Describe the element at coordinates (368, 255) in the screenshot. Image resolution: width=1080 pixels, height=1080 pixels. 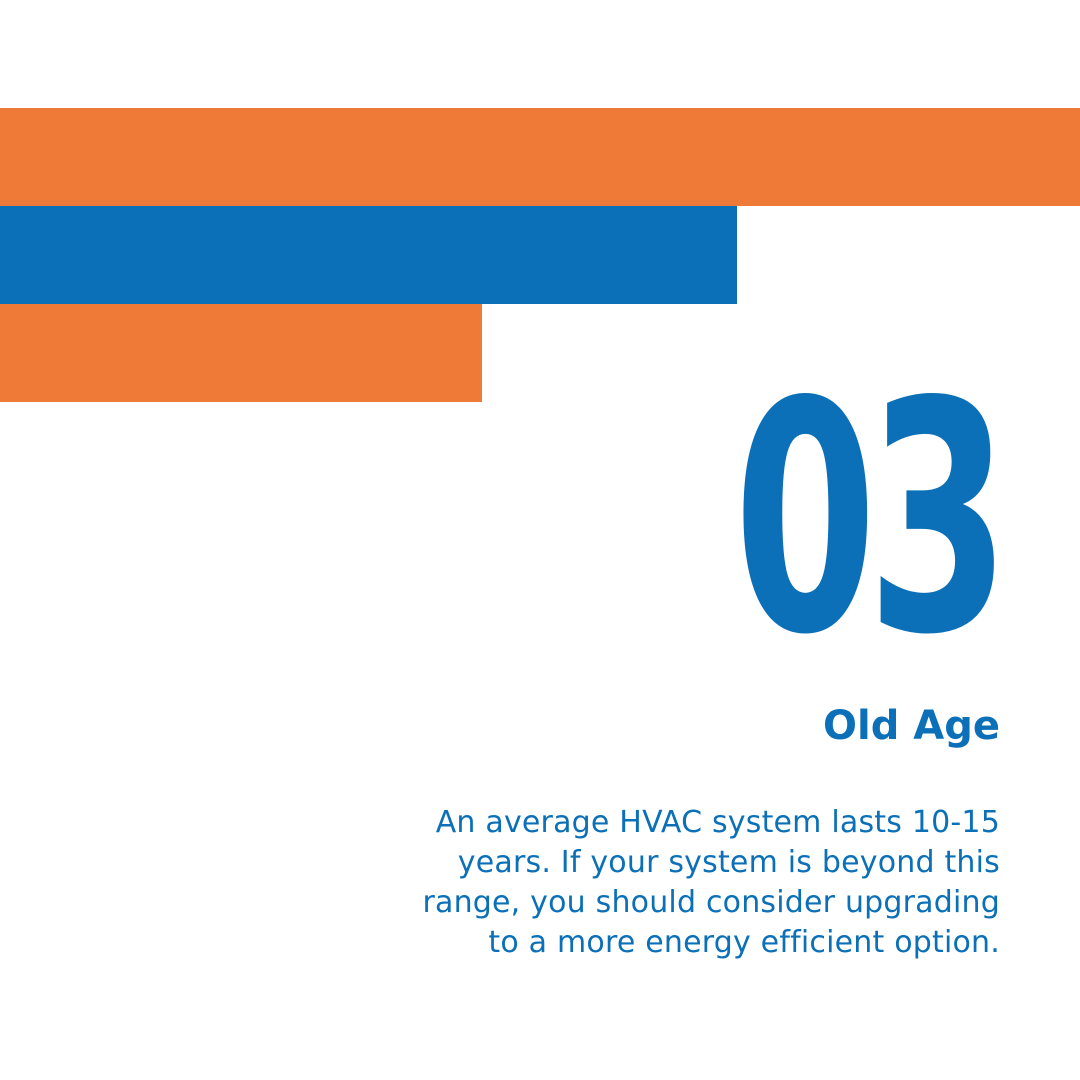
I see `decorative-bar-middle` at that location.